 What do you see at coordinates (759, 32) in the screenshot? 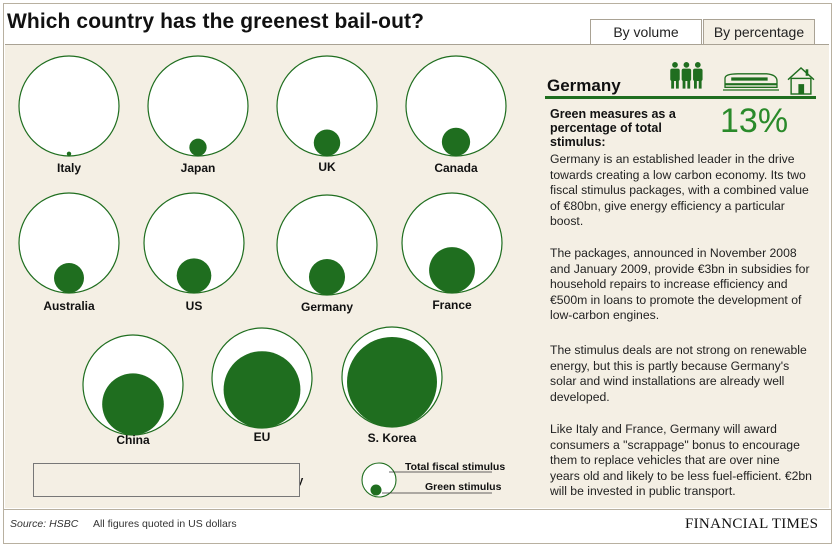
I see `tab-by-percentage: By percentage` at bounding box center [759, 32].